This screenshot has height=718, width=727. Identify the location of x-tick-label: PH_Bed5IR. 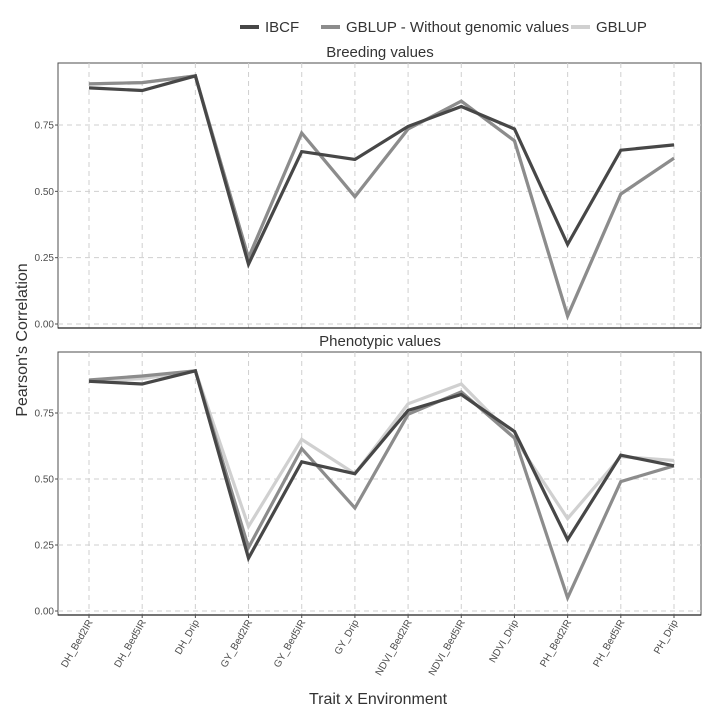
(609, 643).